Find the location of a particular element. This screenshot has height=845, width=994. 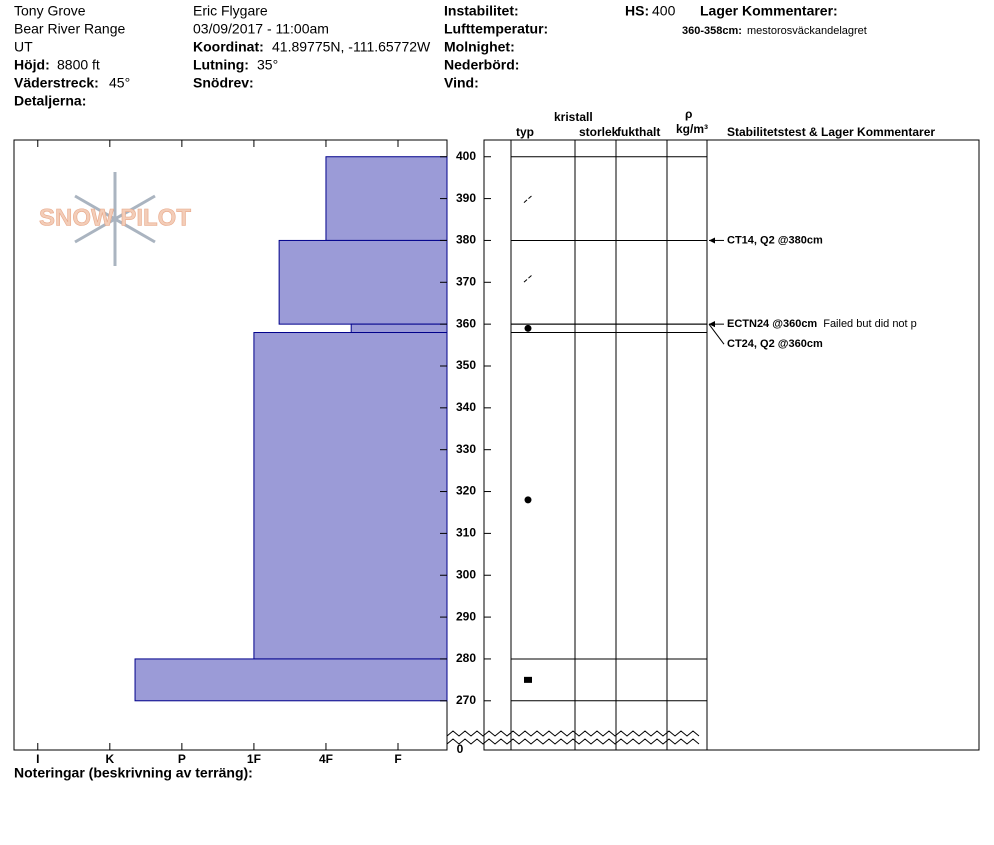

label: Väderstreck: is located at coordinates (56, 83).